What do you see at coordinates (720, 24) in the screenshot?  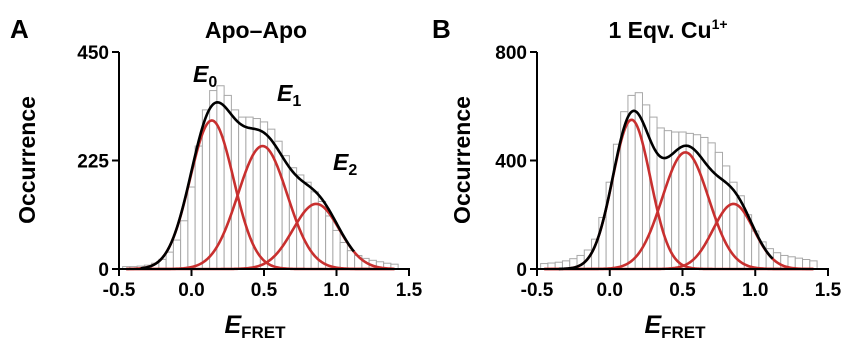 I see `chart-title-sup: 1+` at bounding box center [720, 24].